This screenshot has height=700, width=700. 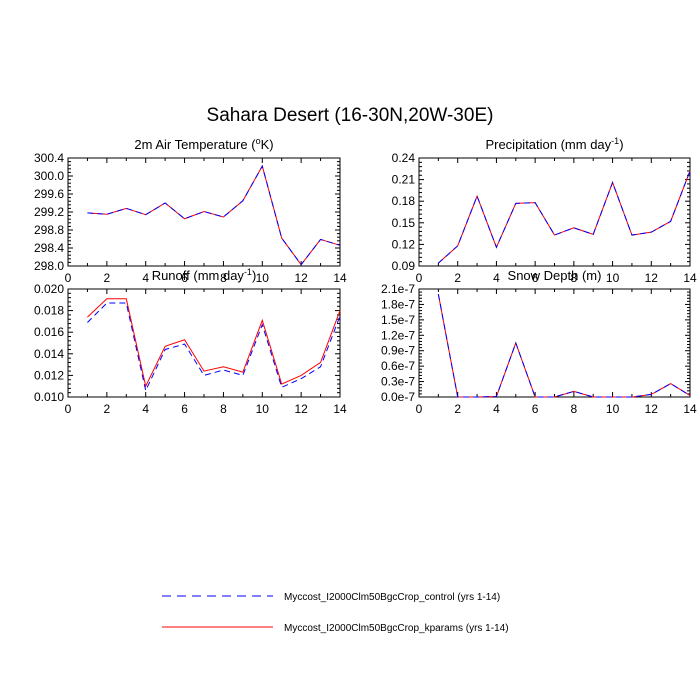 What do you see at coordinates (203, 144) in the screenshot?
I see `panel-title: 2m Air Temperature (oK)` at bounding box center [203, 144].